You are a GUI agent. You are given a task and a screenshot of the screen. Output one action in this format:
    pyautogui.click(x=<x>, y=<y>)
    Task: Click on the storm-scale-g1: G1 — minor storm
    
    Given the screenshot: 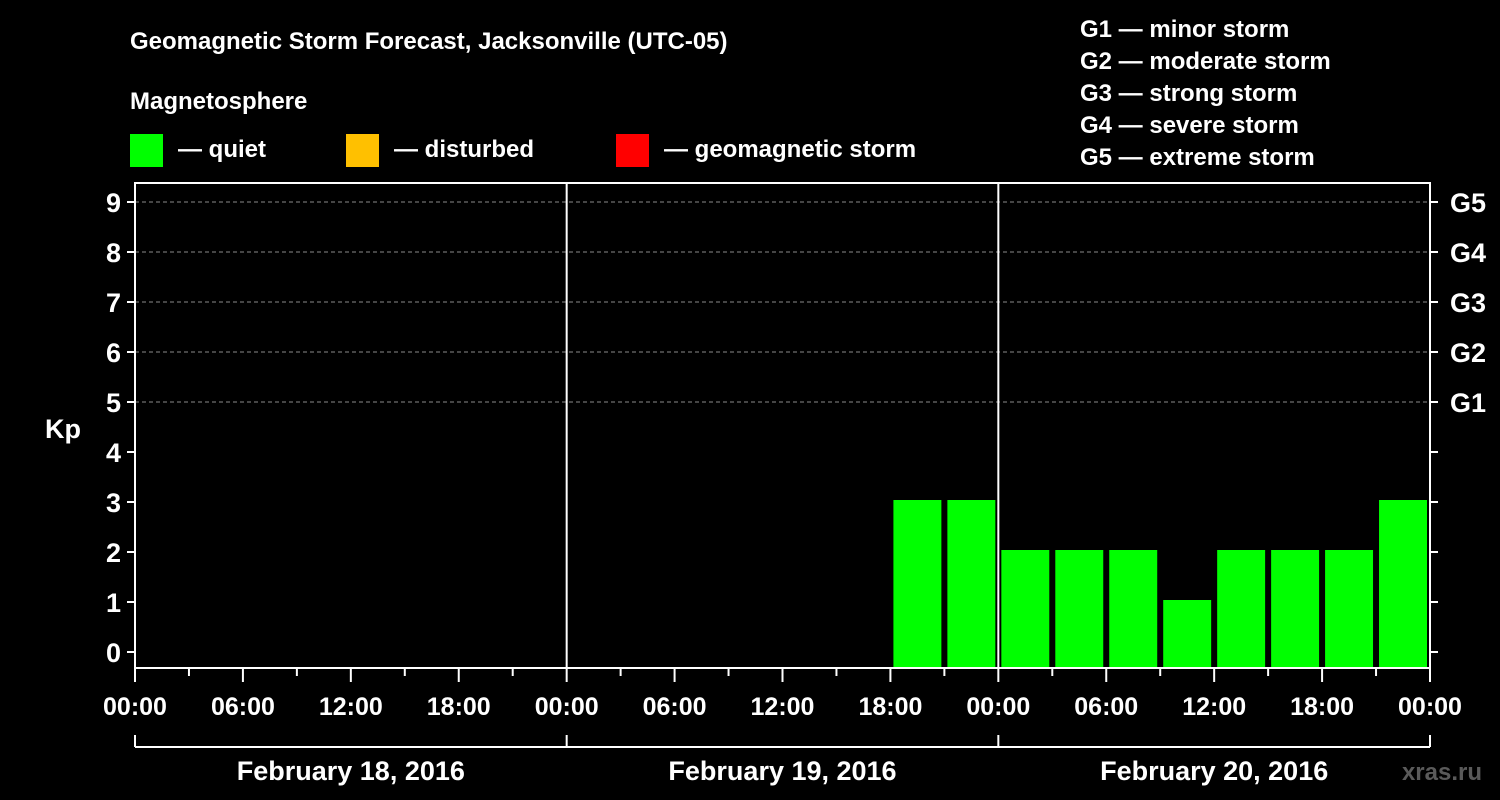 What is the action you would take?
    pyautogui.click(x=1184, y=29)
    